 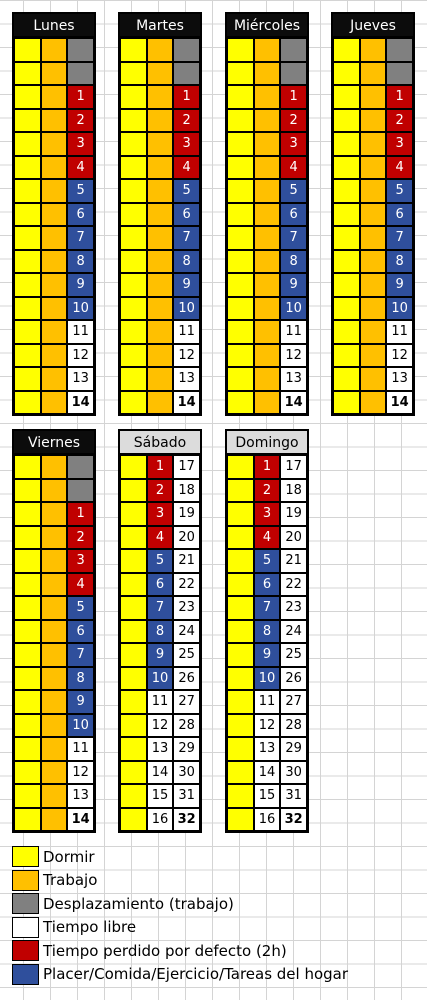 I want to click on hour-cell-pleasure: 8, so click(x=160, y=631).